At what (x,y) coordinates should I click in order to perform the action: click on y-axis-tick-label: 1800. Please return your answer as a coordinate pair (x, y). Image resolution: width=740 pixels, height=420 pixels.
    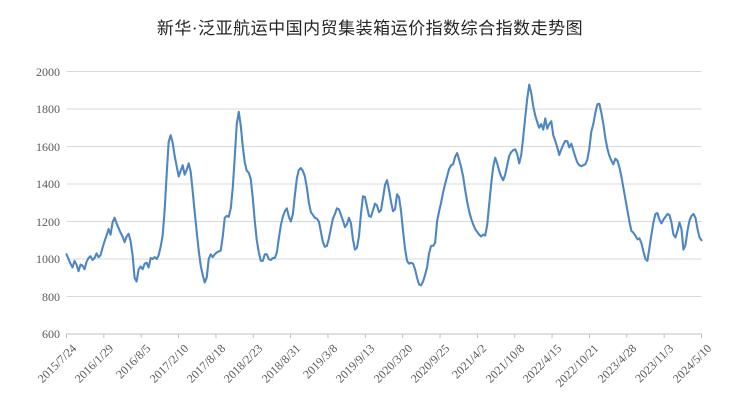
    Looking at the image, I should click on (48, 109).